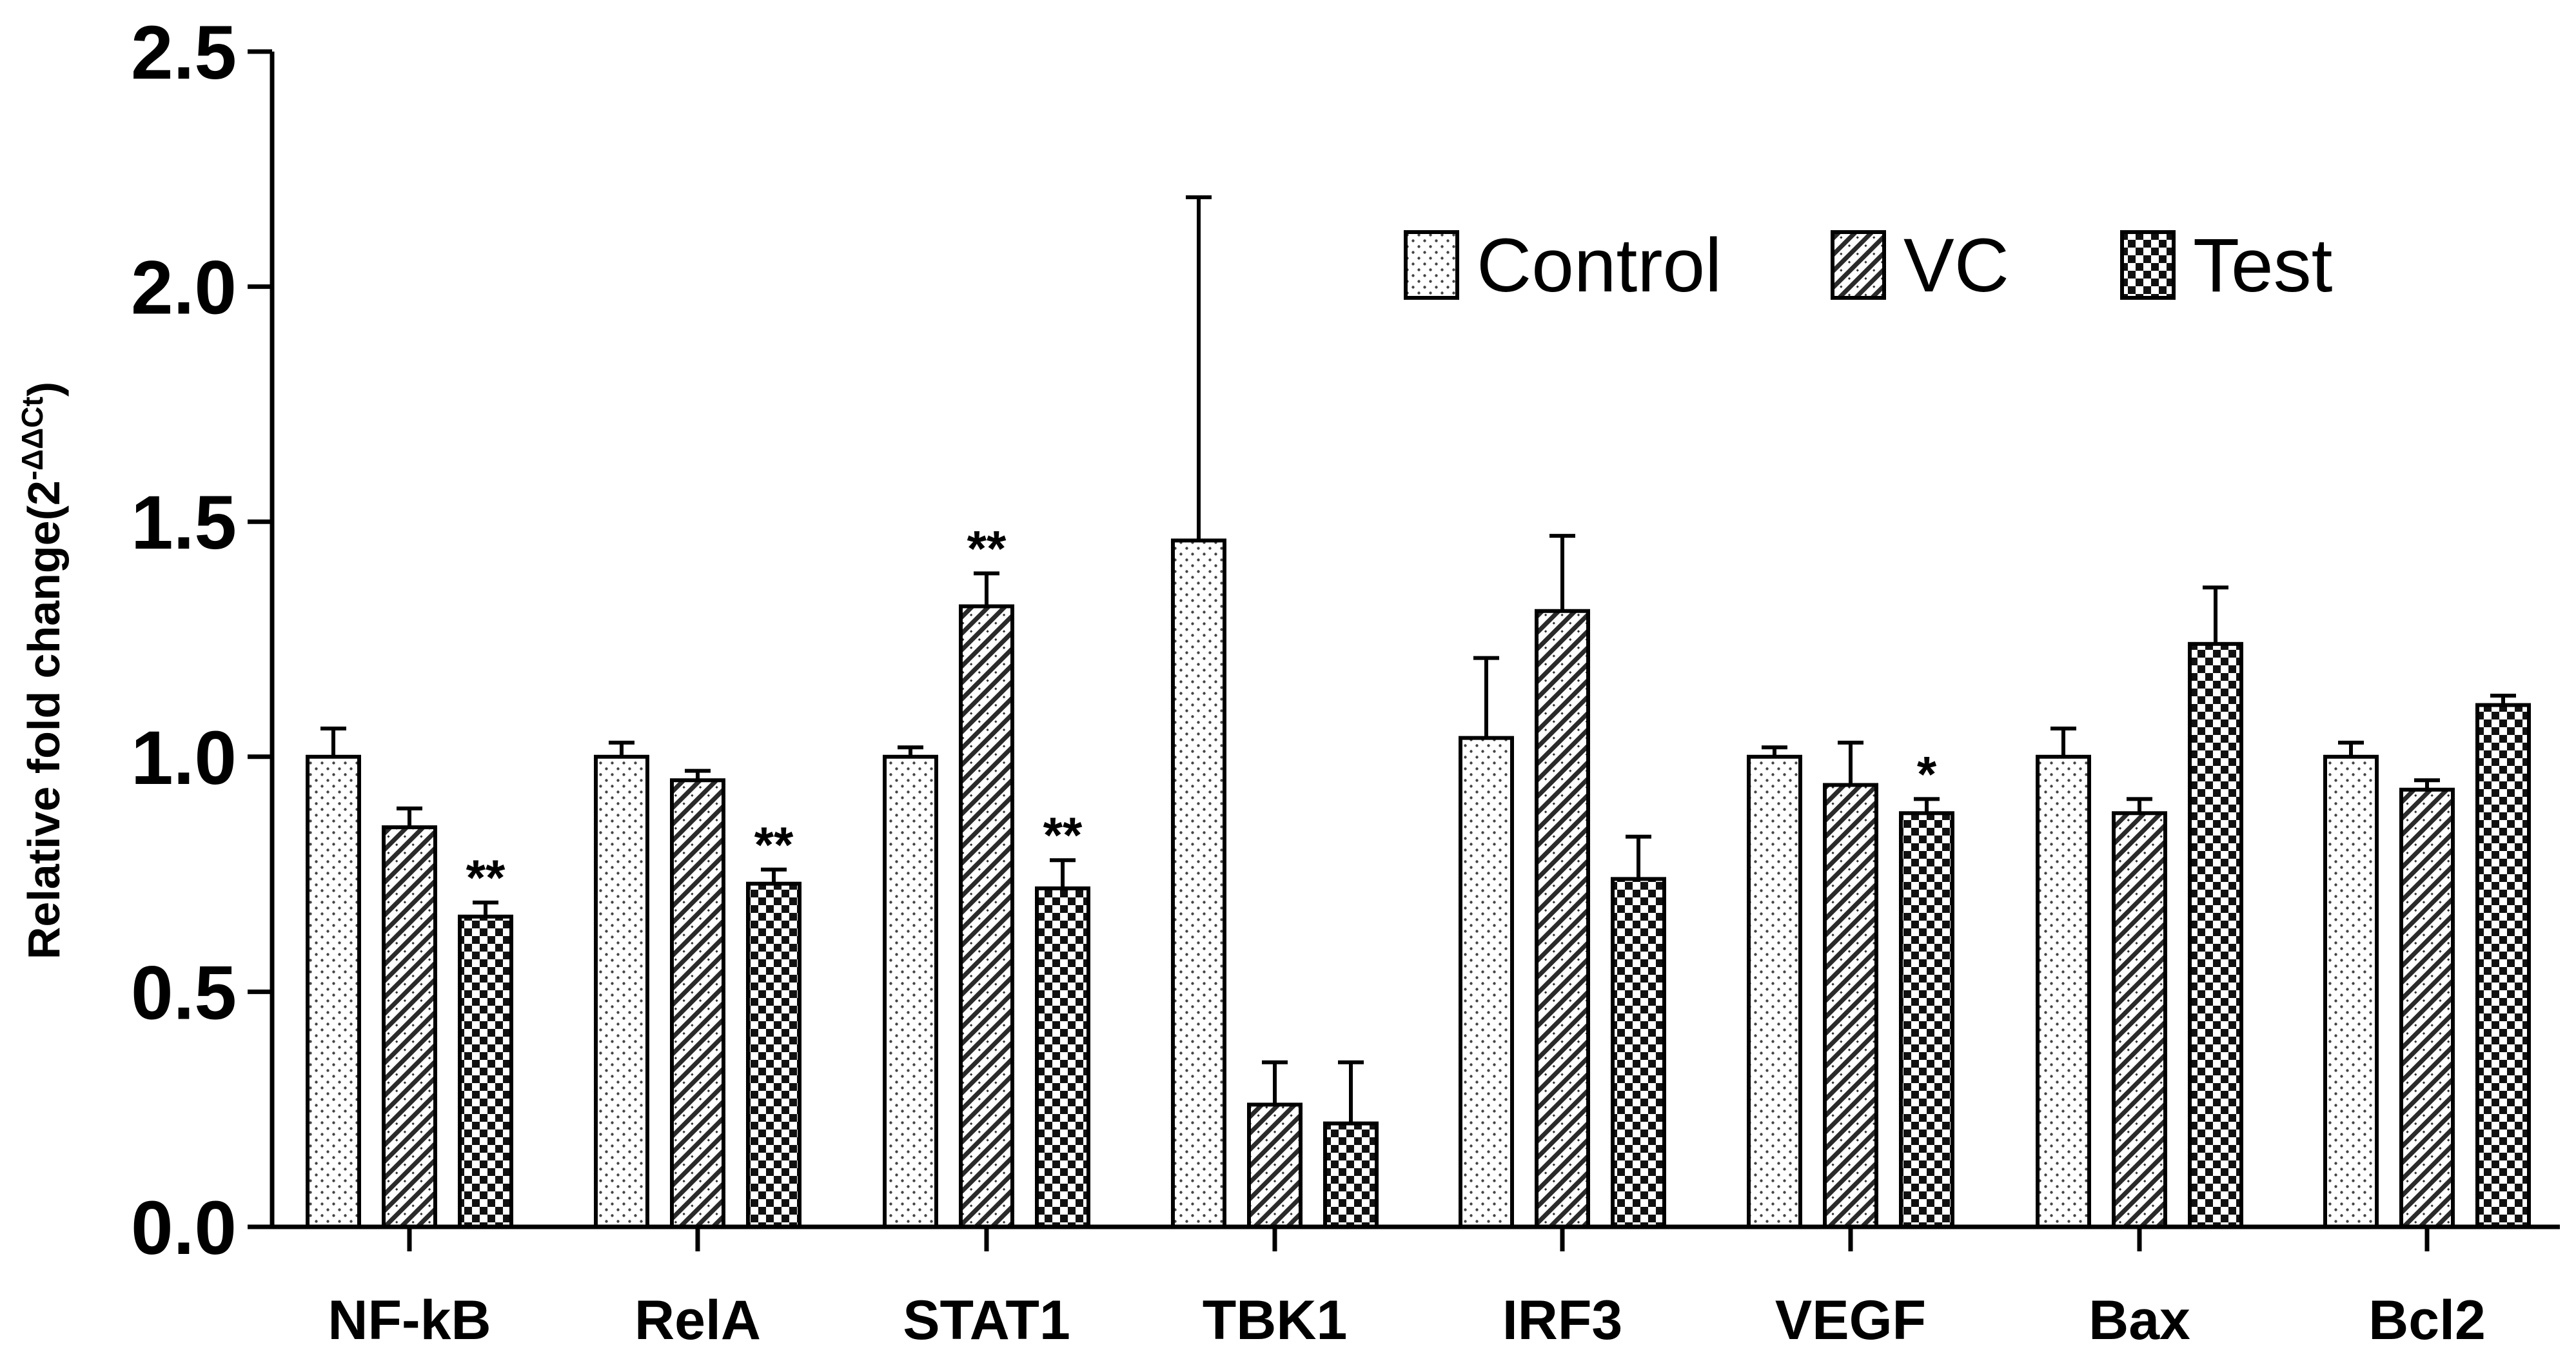 This screenshot has height=1350, width=2576. Describe the element at coordinates (1351, 1175) in the screenshot. I see `bar-tbk1-test` at that location.